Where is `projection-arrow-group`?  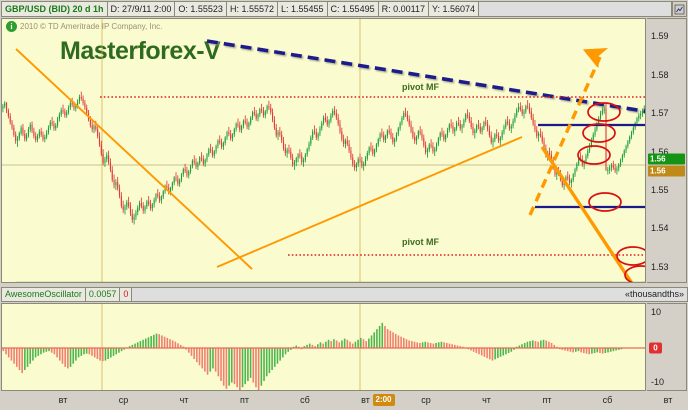
projection-arrow-group is located at coordinates (582, 169).